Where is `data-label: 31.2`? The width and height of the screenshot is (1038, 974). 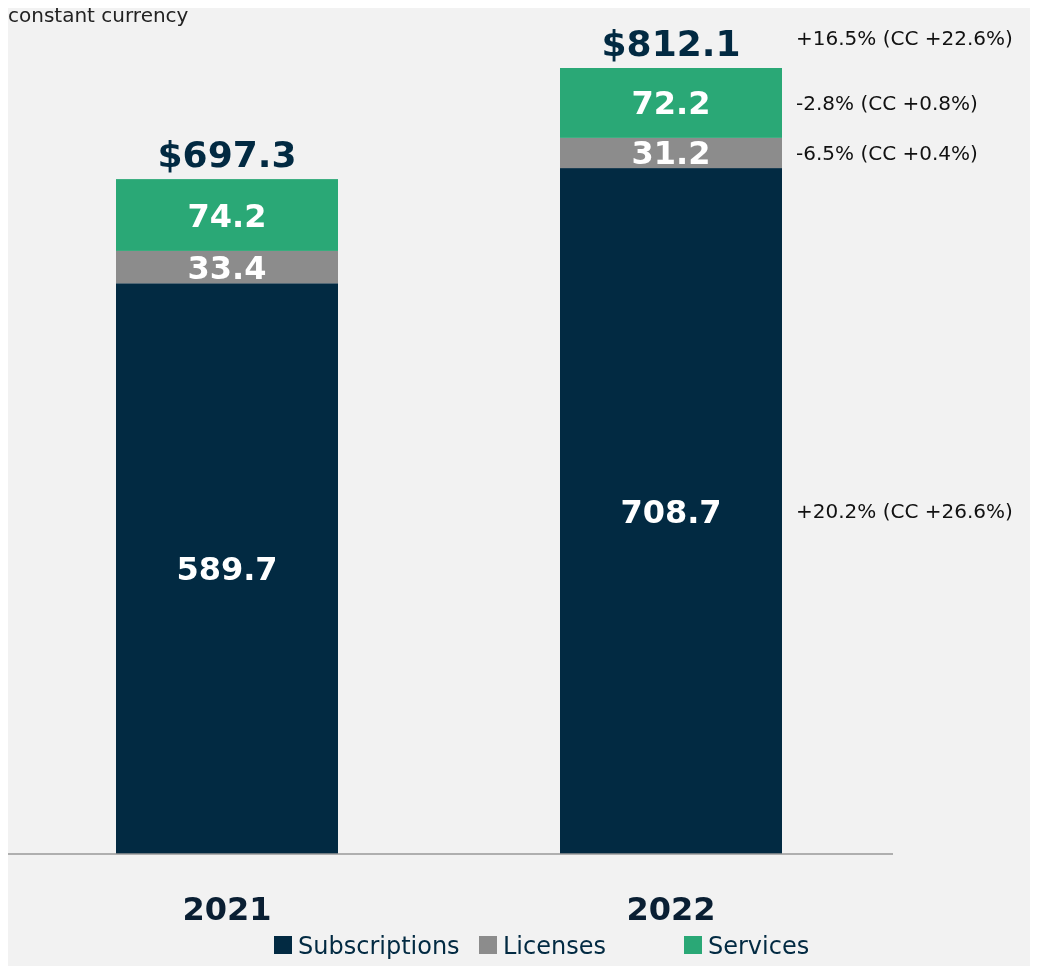 data-label: 31.2 is located at coordinates (671, 153).